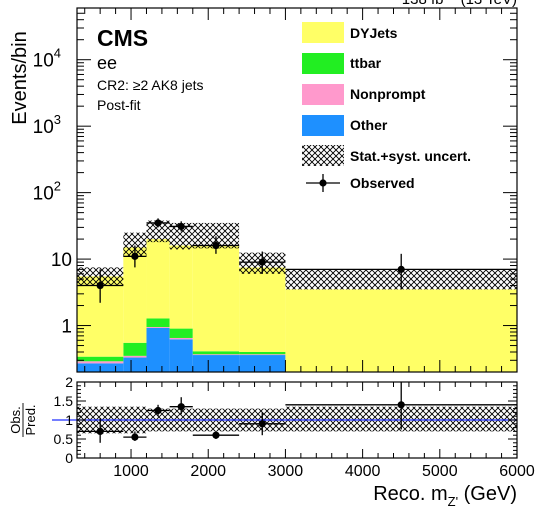 Image resolution: width=543 pixels, height=509 pixels. Describe the element at coordinates (122, 38) in the screenshot. I see `cms-label: CMS` at that location.